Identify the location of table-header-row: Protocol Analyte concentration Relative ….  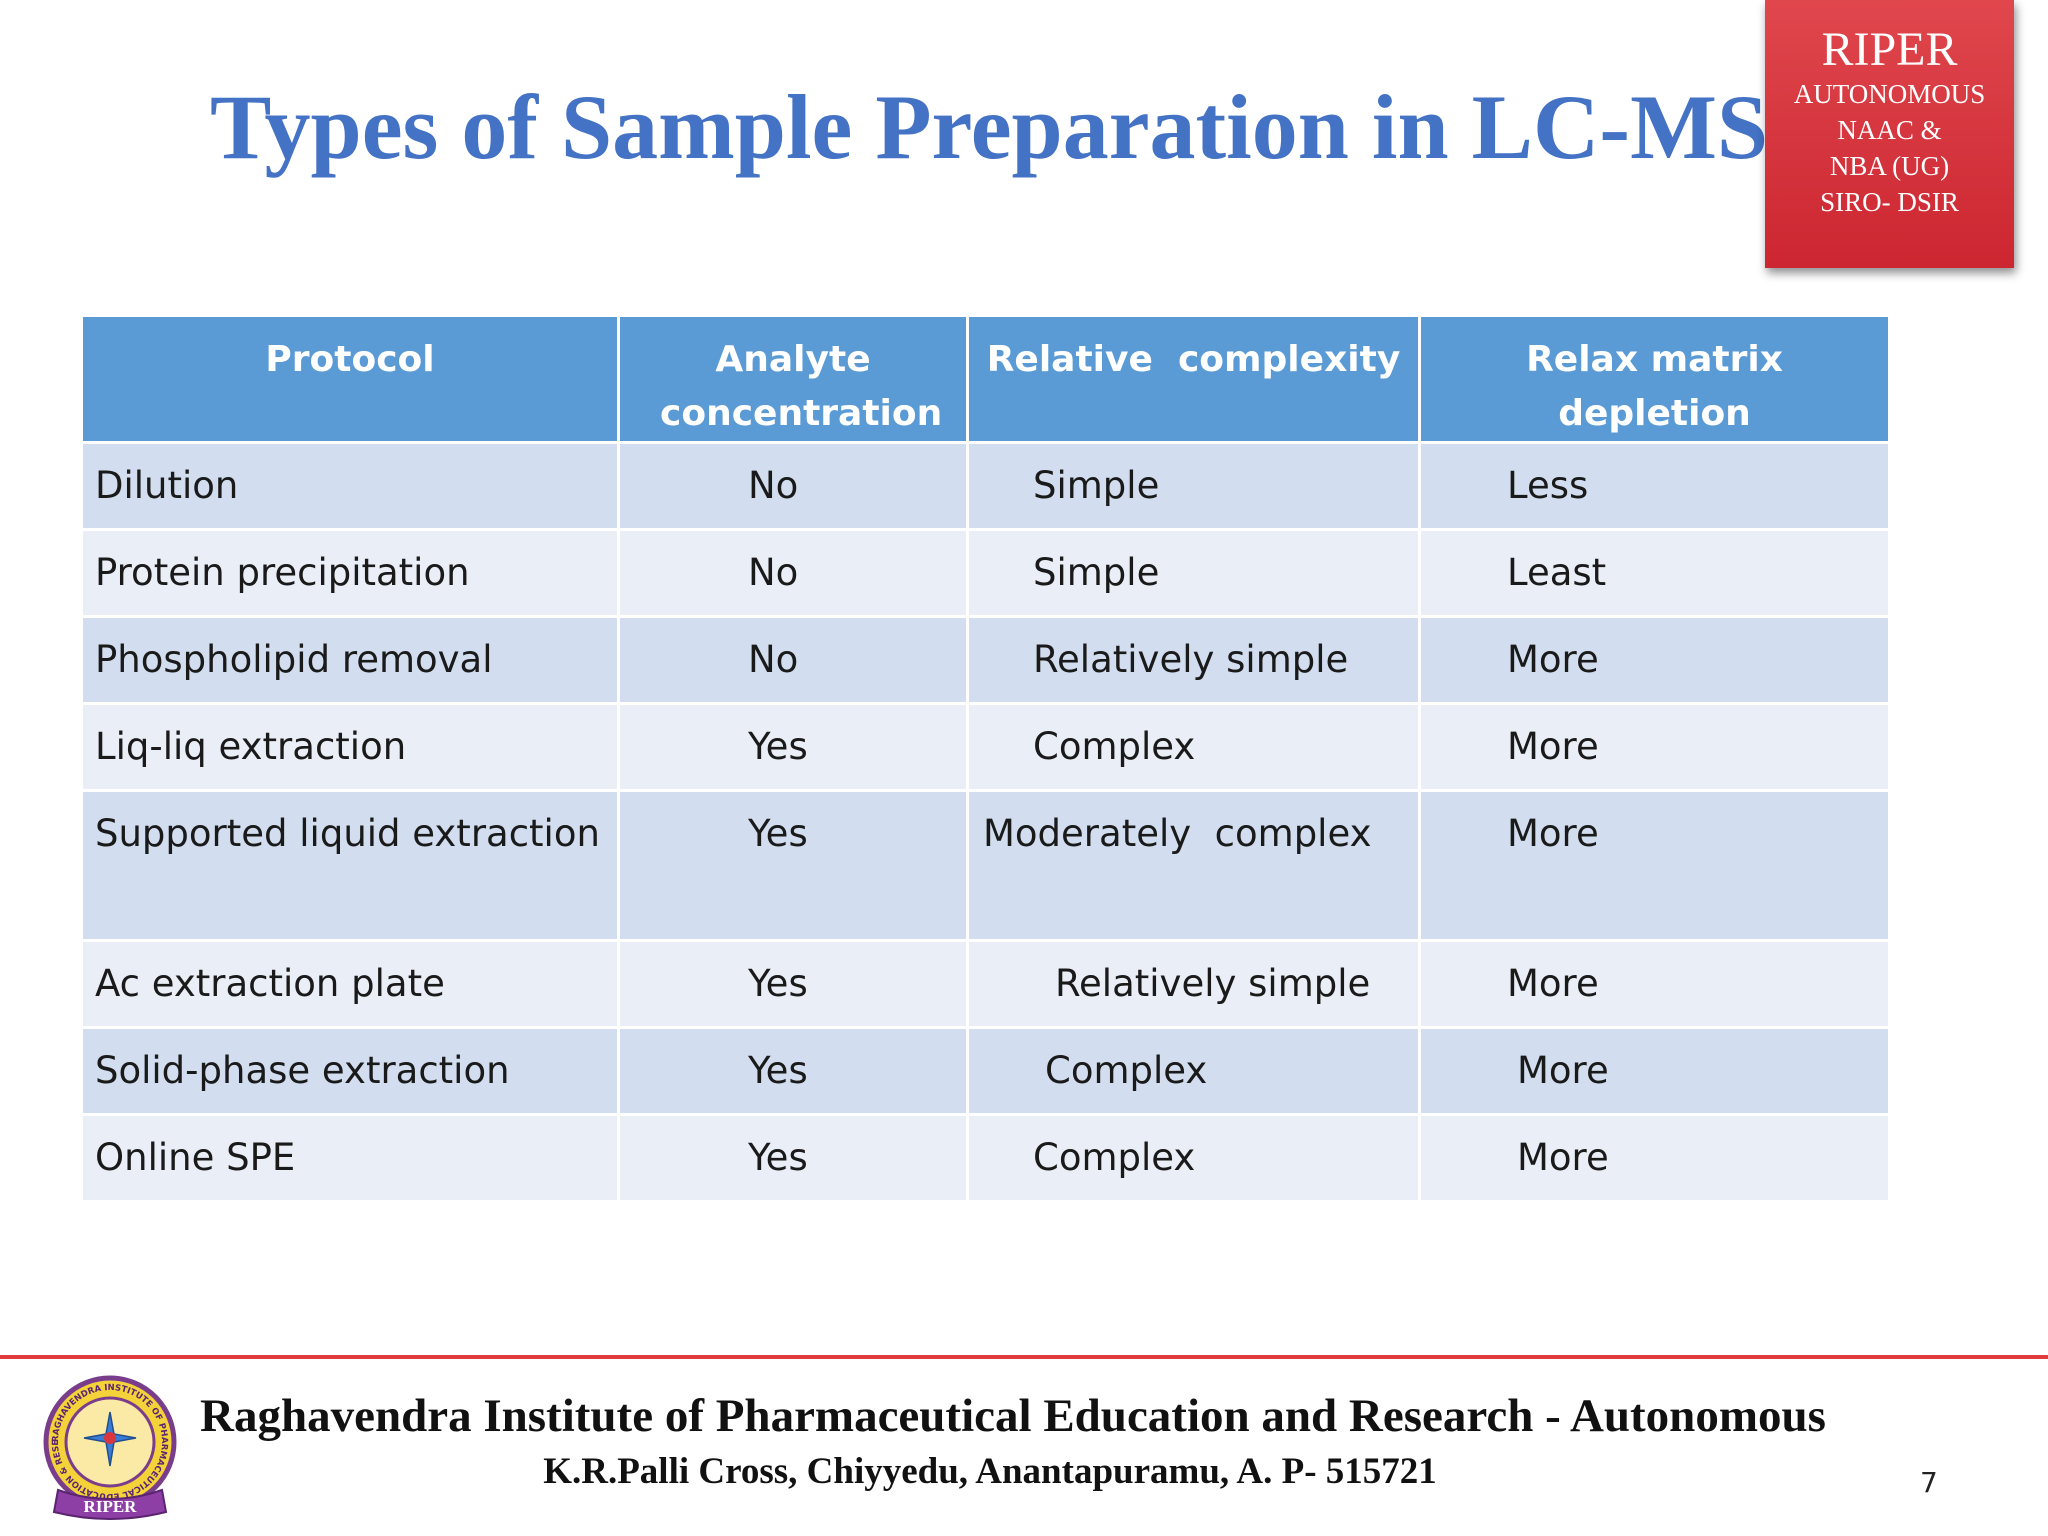
(985, 379).